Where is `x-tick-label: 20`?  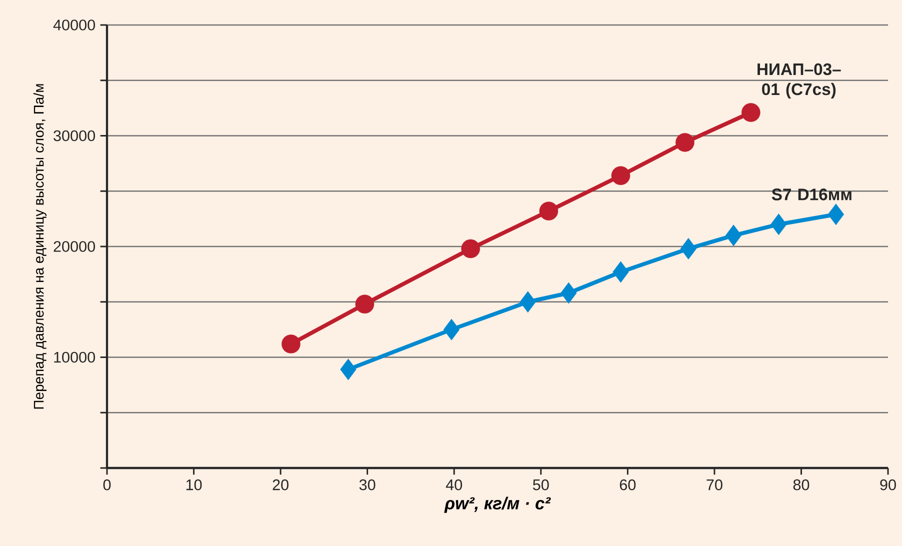
x-tick-label: 20 is located at coordinates (280, 484).